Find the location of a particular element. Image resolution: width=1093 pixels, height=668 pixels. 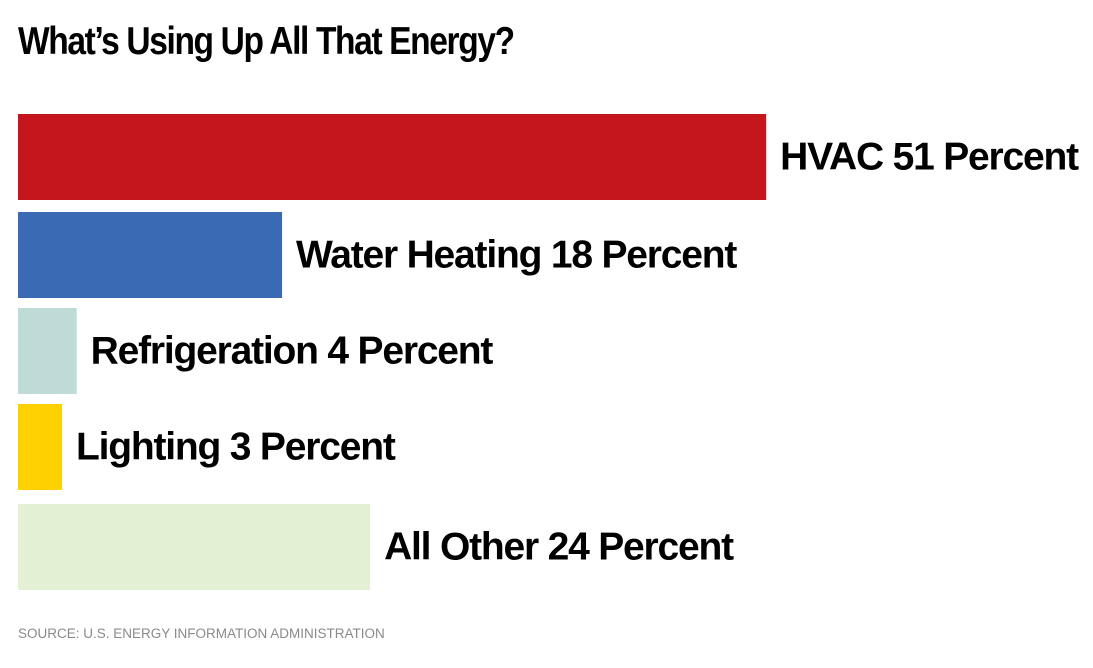

chart-title: What’s Using Up All That Energy? is located at coordinates (266, 41).